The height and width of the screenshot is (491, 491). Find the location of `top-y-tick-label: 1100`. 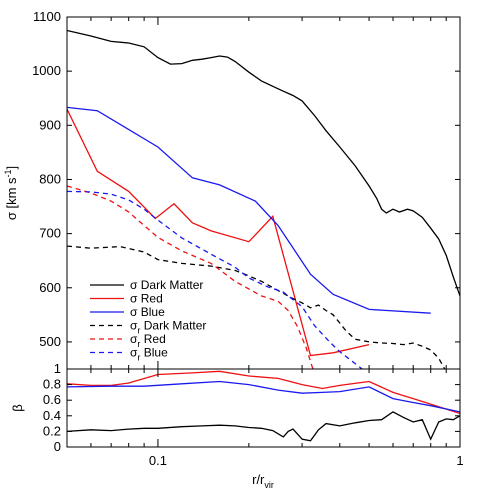

top-y-tick-label: 1100 is located at coordinates (47, 16).